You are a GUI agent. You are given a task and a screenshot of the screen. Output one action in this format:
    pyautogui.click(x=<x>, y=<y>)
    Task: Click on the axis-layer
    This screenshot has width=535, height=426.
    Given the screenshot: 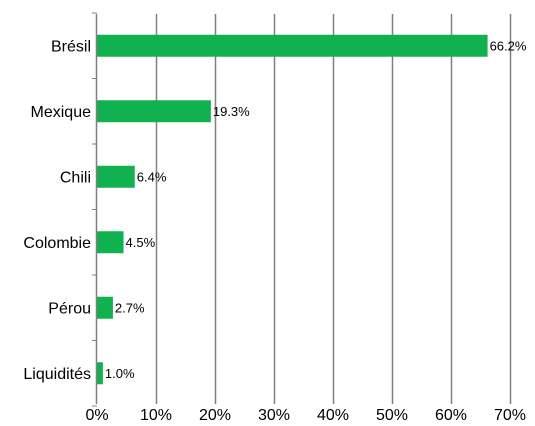 What is the action you would take?
    pyautogui.click(x=95, y=209)
    